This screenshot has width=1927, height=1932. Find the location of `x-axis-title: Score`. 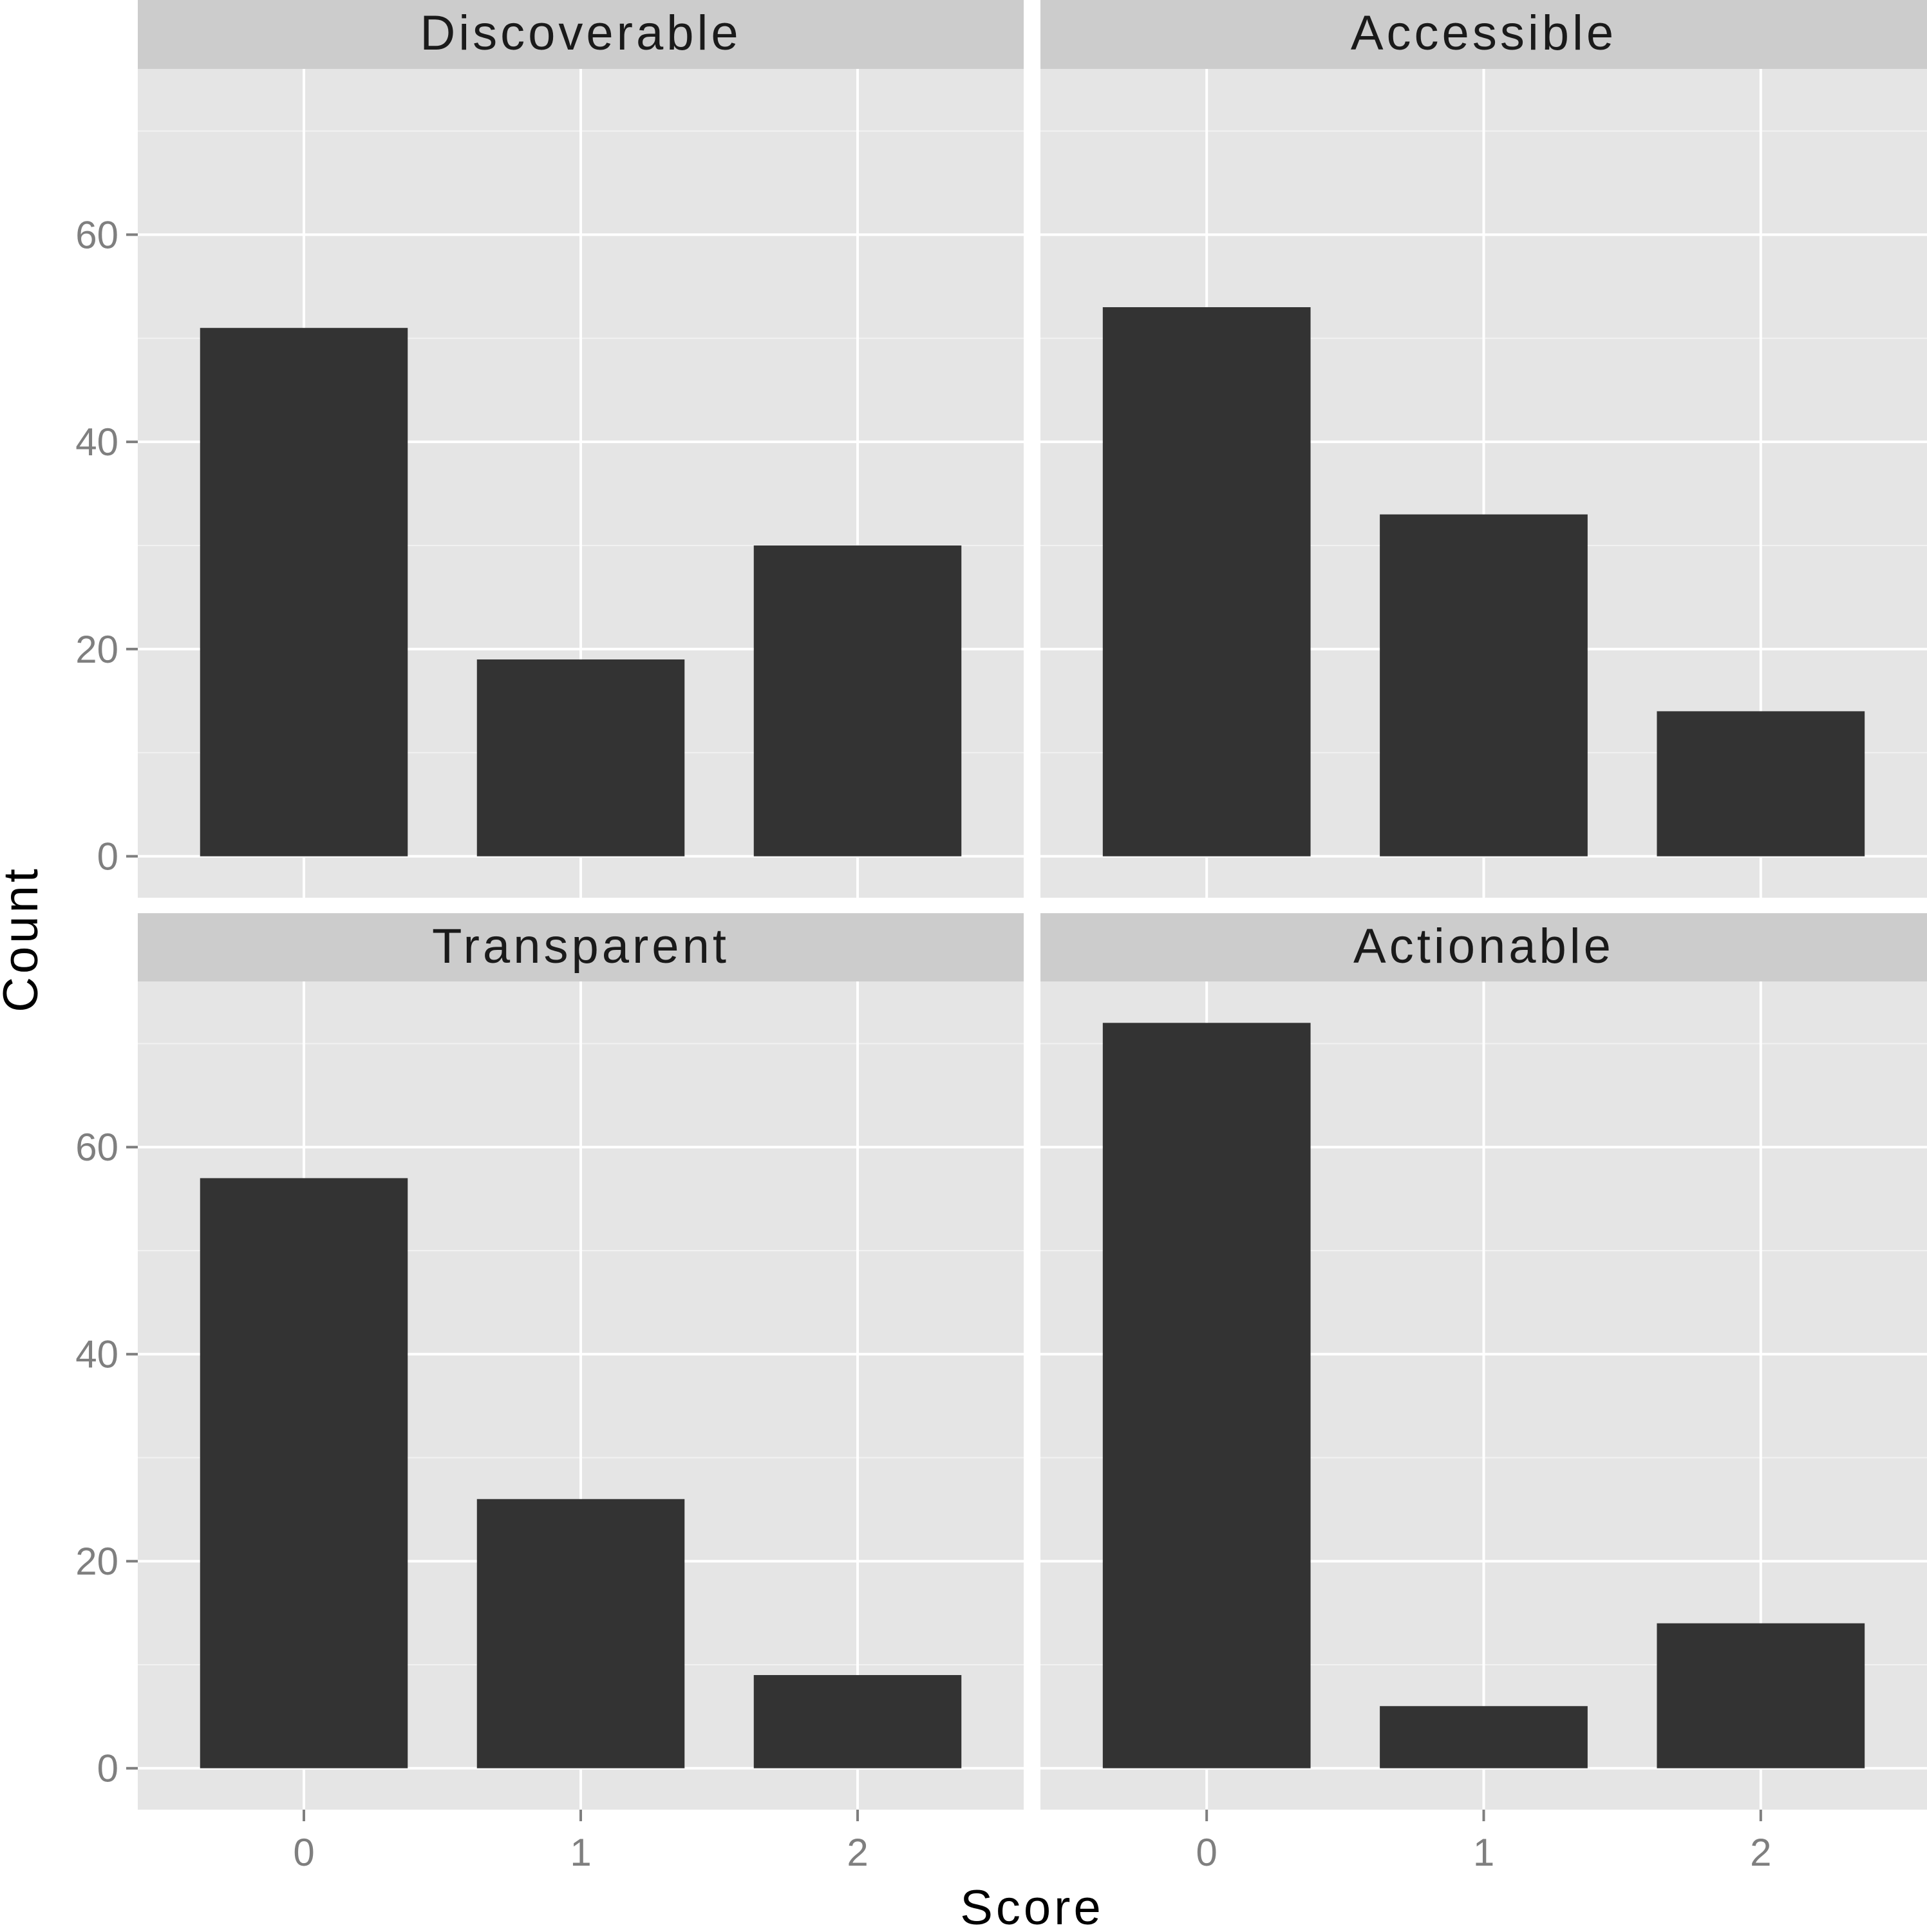

x-axis-title: Score is located at coordinates (1032, 1905).